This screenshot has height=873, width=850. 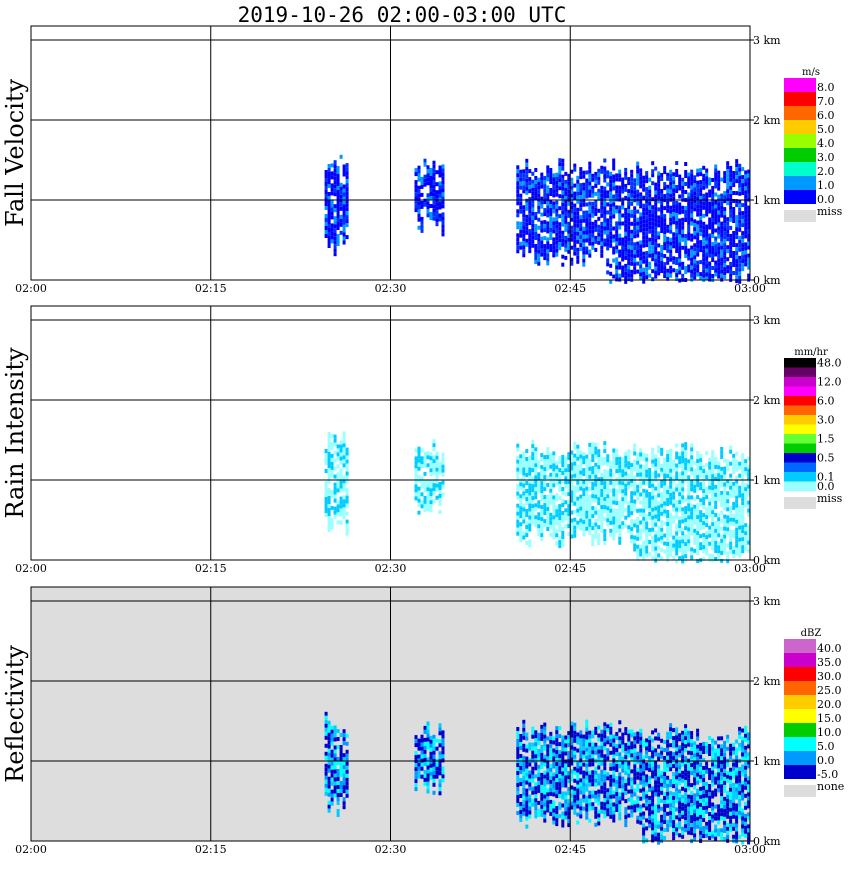 I want to click on y-tick-label: 2 km, so click(x=767, y=400).